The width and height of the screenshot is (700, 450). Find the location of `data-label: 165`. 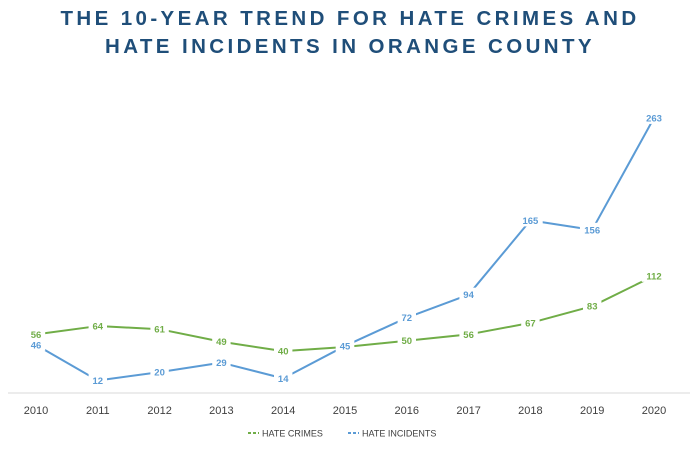

data-label: 165 is located at coordinates (530, 221).